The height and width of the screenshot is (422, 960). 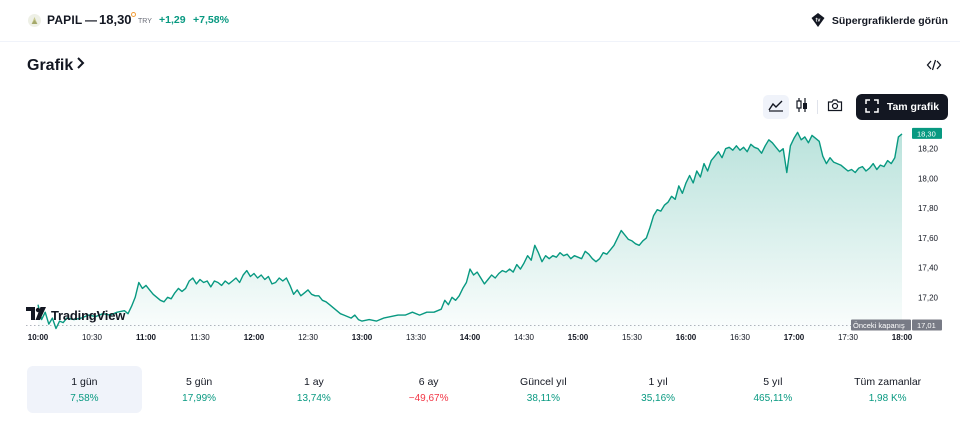 I want to click on snapshot-button, so click(x=835, y=107).